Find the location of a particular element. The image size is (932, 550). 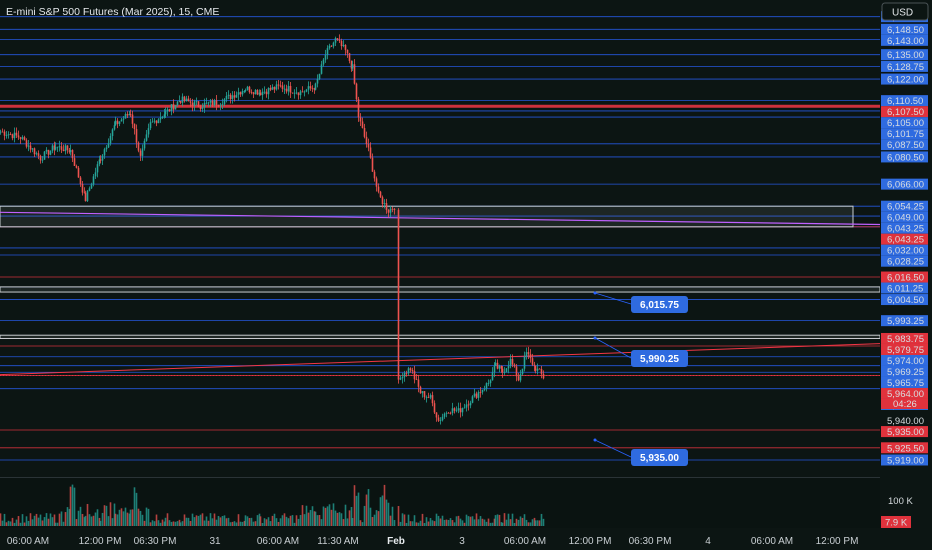

price-label-25: 5,974.00 is located at coordinates (905, 361).